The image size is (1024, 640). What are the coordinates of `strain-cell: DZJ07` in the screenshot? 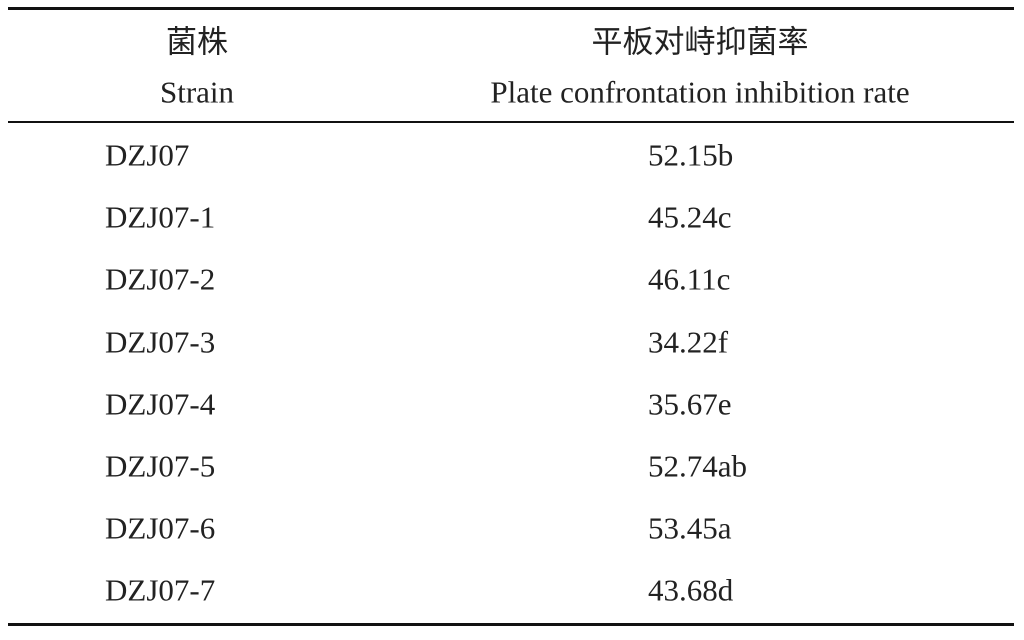 It's located at (147, 155).